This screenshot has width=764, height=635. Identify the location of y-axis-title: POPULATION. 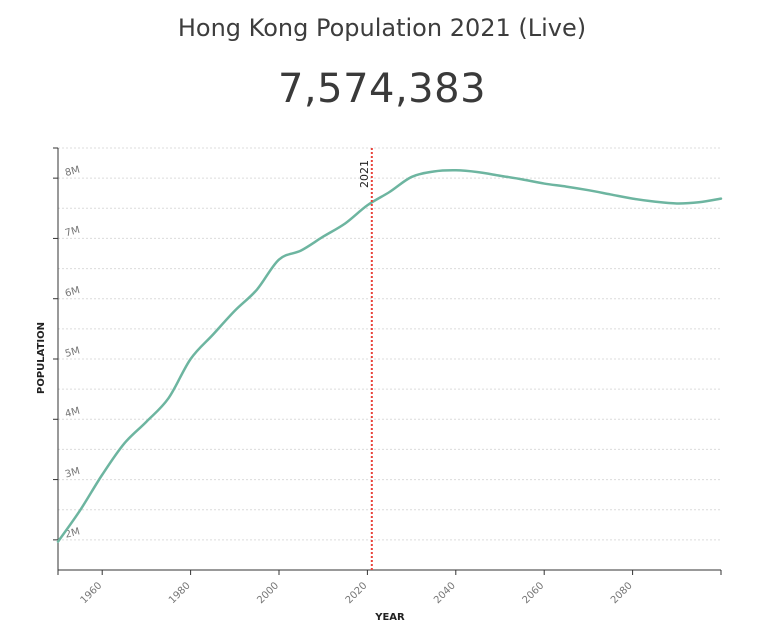
(41, 358).